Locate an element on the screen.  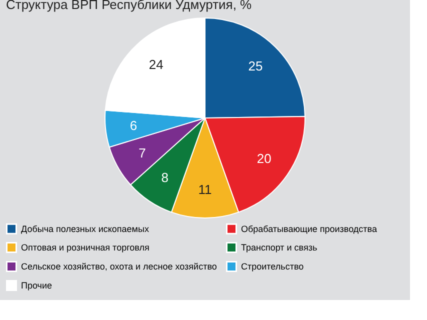
data-label: 8 is located at coordinates (164, 177).